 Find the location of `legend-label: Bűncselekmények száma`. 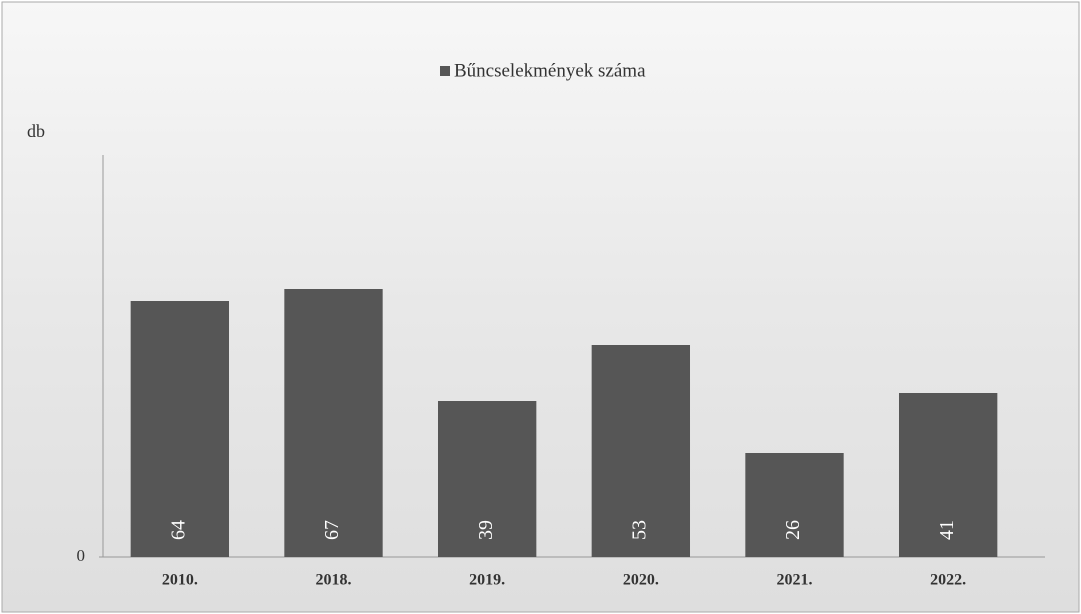

legend-label: Bűncselekmények száma is located at coordinates (550, 70).